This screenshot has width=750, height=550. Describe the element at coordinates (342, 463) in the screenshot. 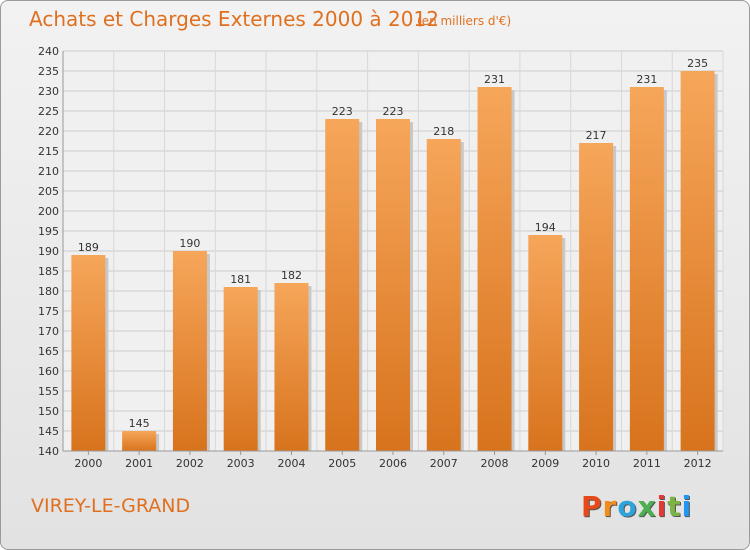

I see `x-tick-label: 2005` at that location.